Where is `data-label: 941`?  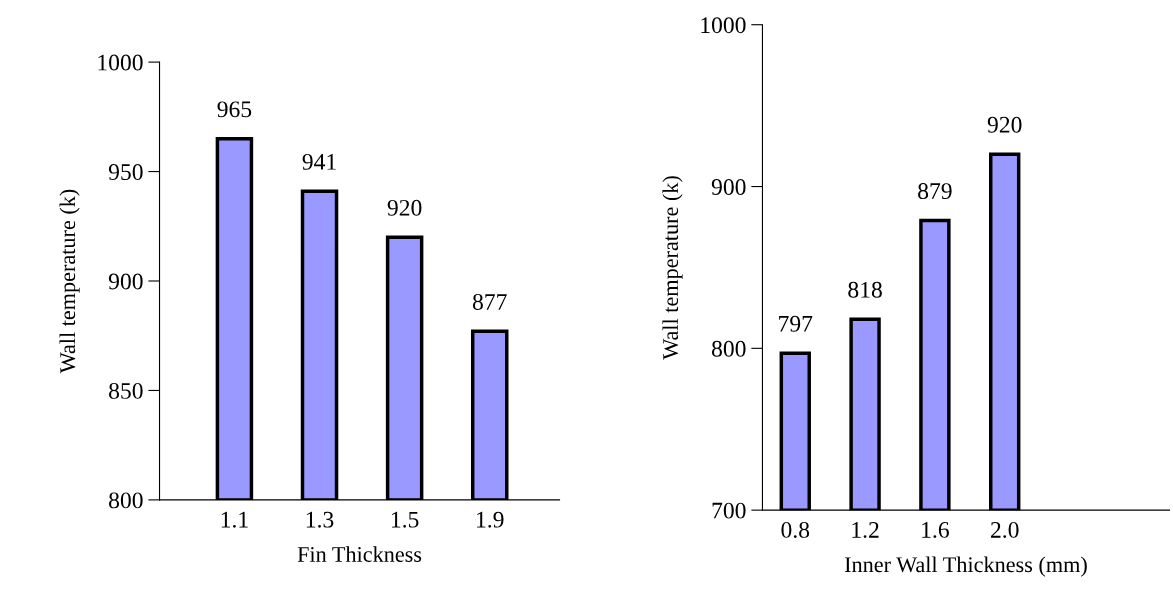 data-label: 941 is located at coordinates (319, 161).